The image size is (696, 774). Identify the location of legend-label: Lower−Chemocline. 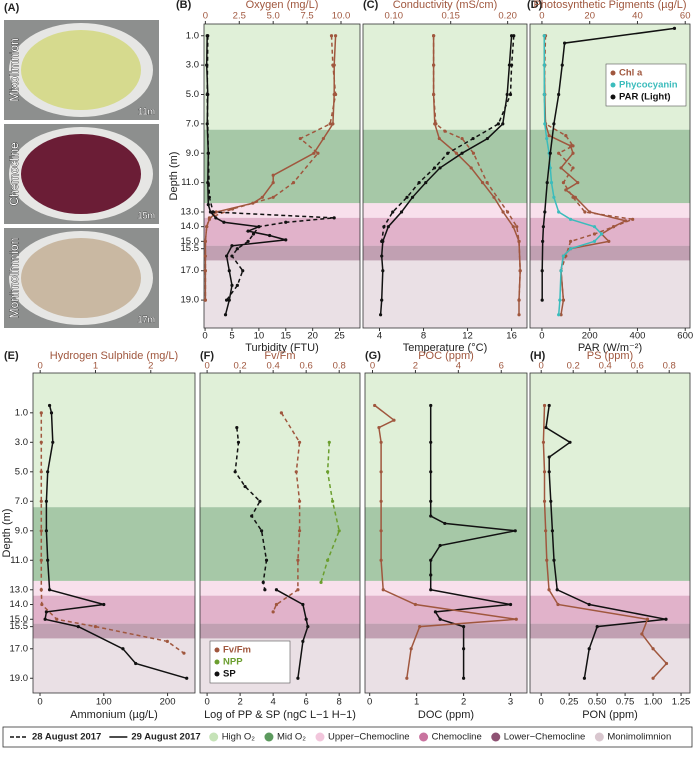
(545, 737).